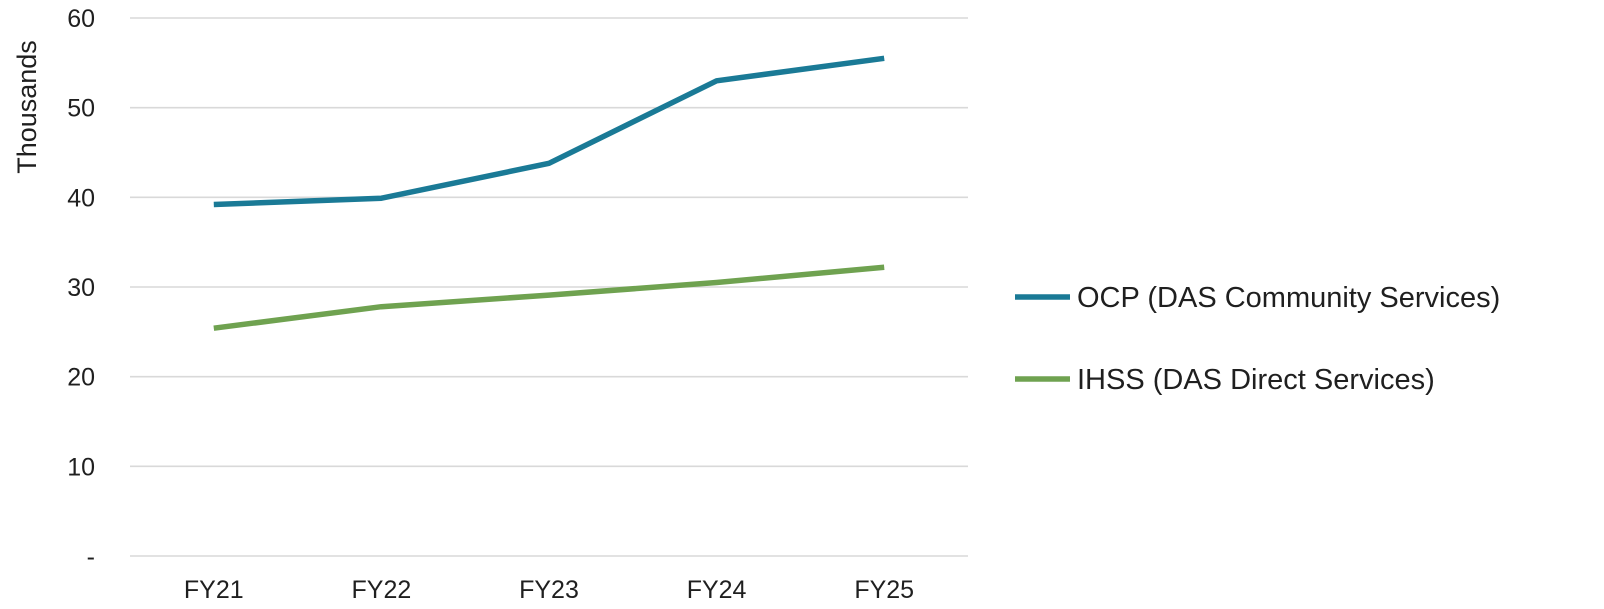  What do you see at coordinates (81, 378) in the screenshot?
I see `y-tick-label: 20` at bounding box center [81, 378].